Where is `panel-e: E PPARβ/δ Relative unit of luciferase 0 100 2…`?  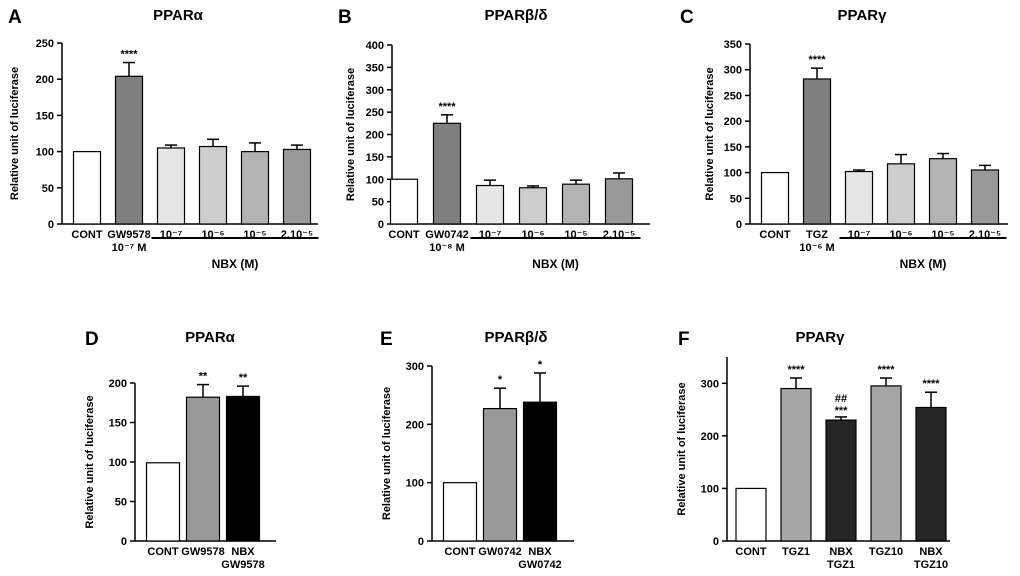
panel-e: E PPARβ/δ Relative unit of luciferase 0 100 2… is located at coordinates (477, 450).